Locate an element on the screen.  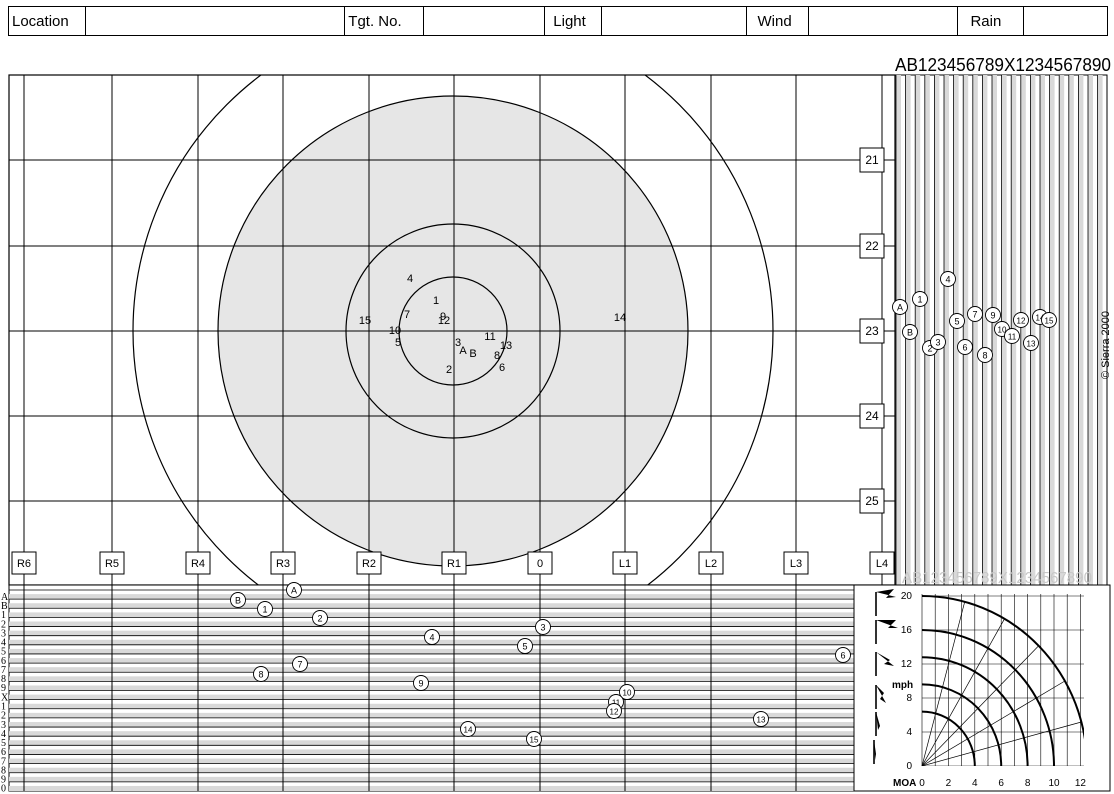
elevation-mark: 13 is located at coordinates (1031, 344).